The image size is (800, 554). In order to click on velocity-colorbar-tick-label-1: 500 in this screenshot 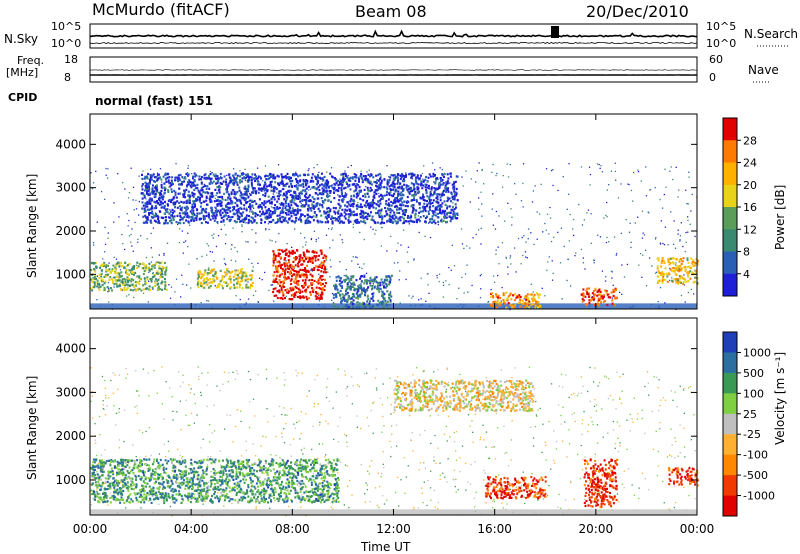, I will do `click(753, 373)`.